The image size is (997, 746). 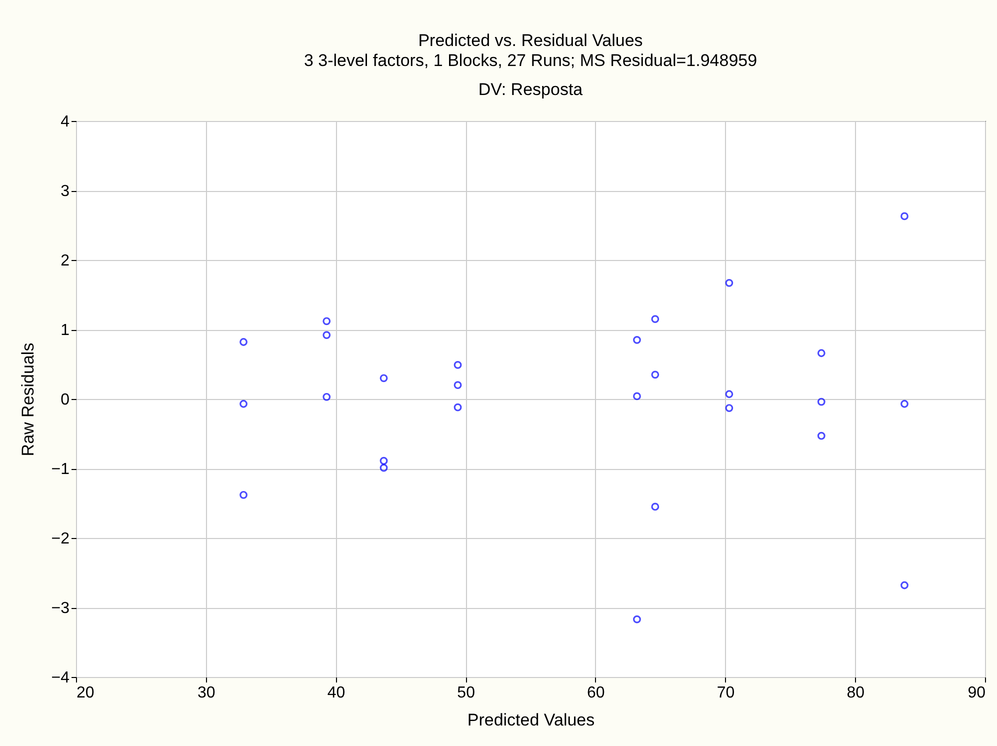 What do you see at coordinates (60, 608) in the screenshot?
I see `y-tick-label: −3` at bounding box center [60, 608].